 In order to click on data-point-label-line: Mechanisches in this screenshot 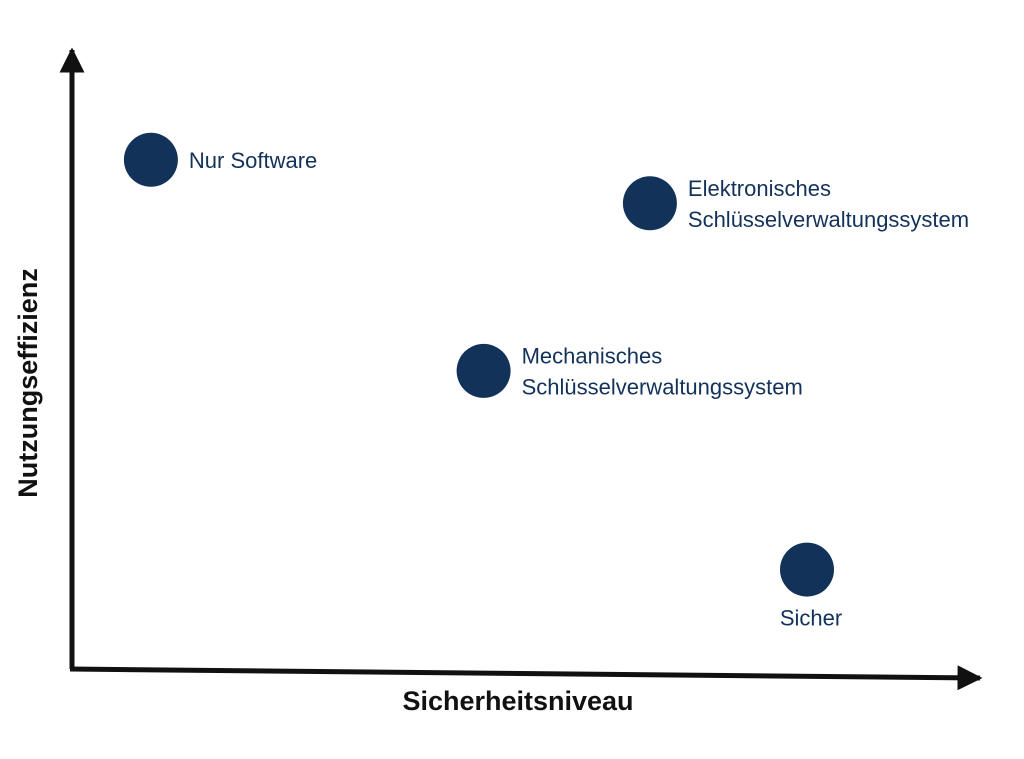, I will do `click(592, 355)`.